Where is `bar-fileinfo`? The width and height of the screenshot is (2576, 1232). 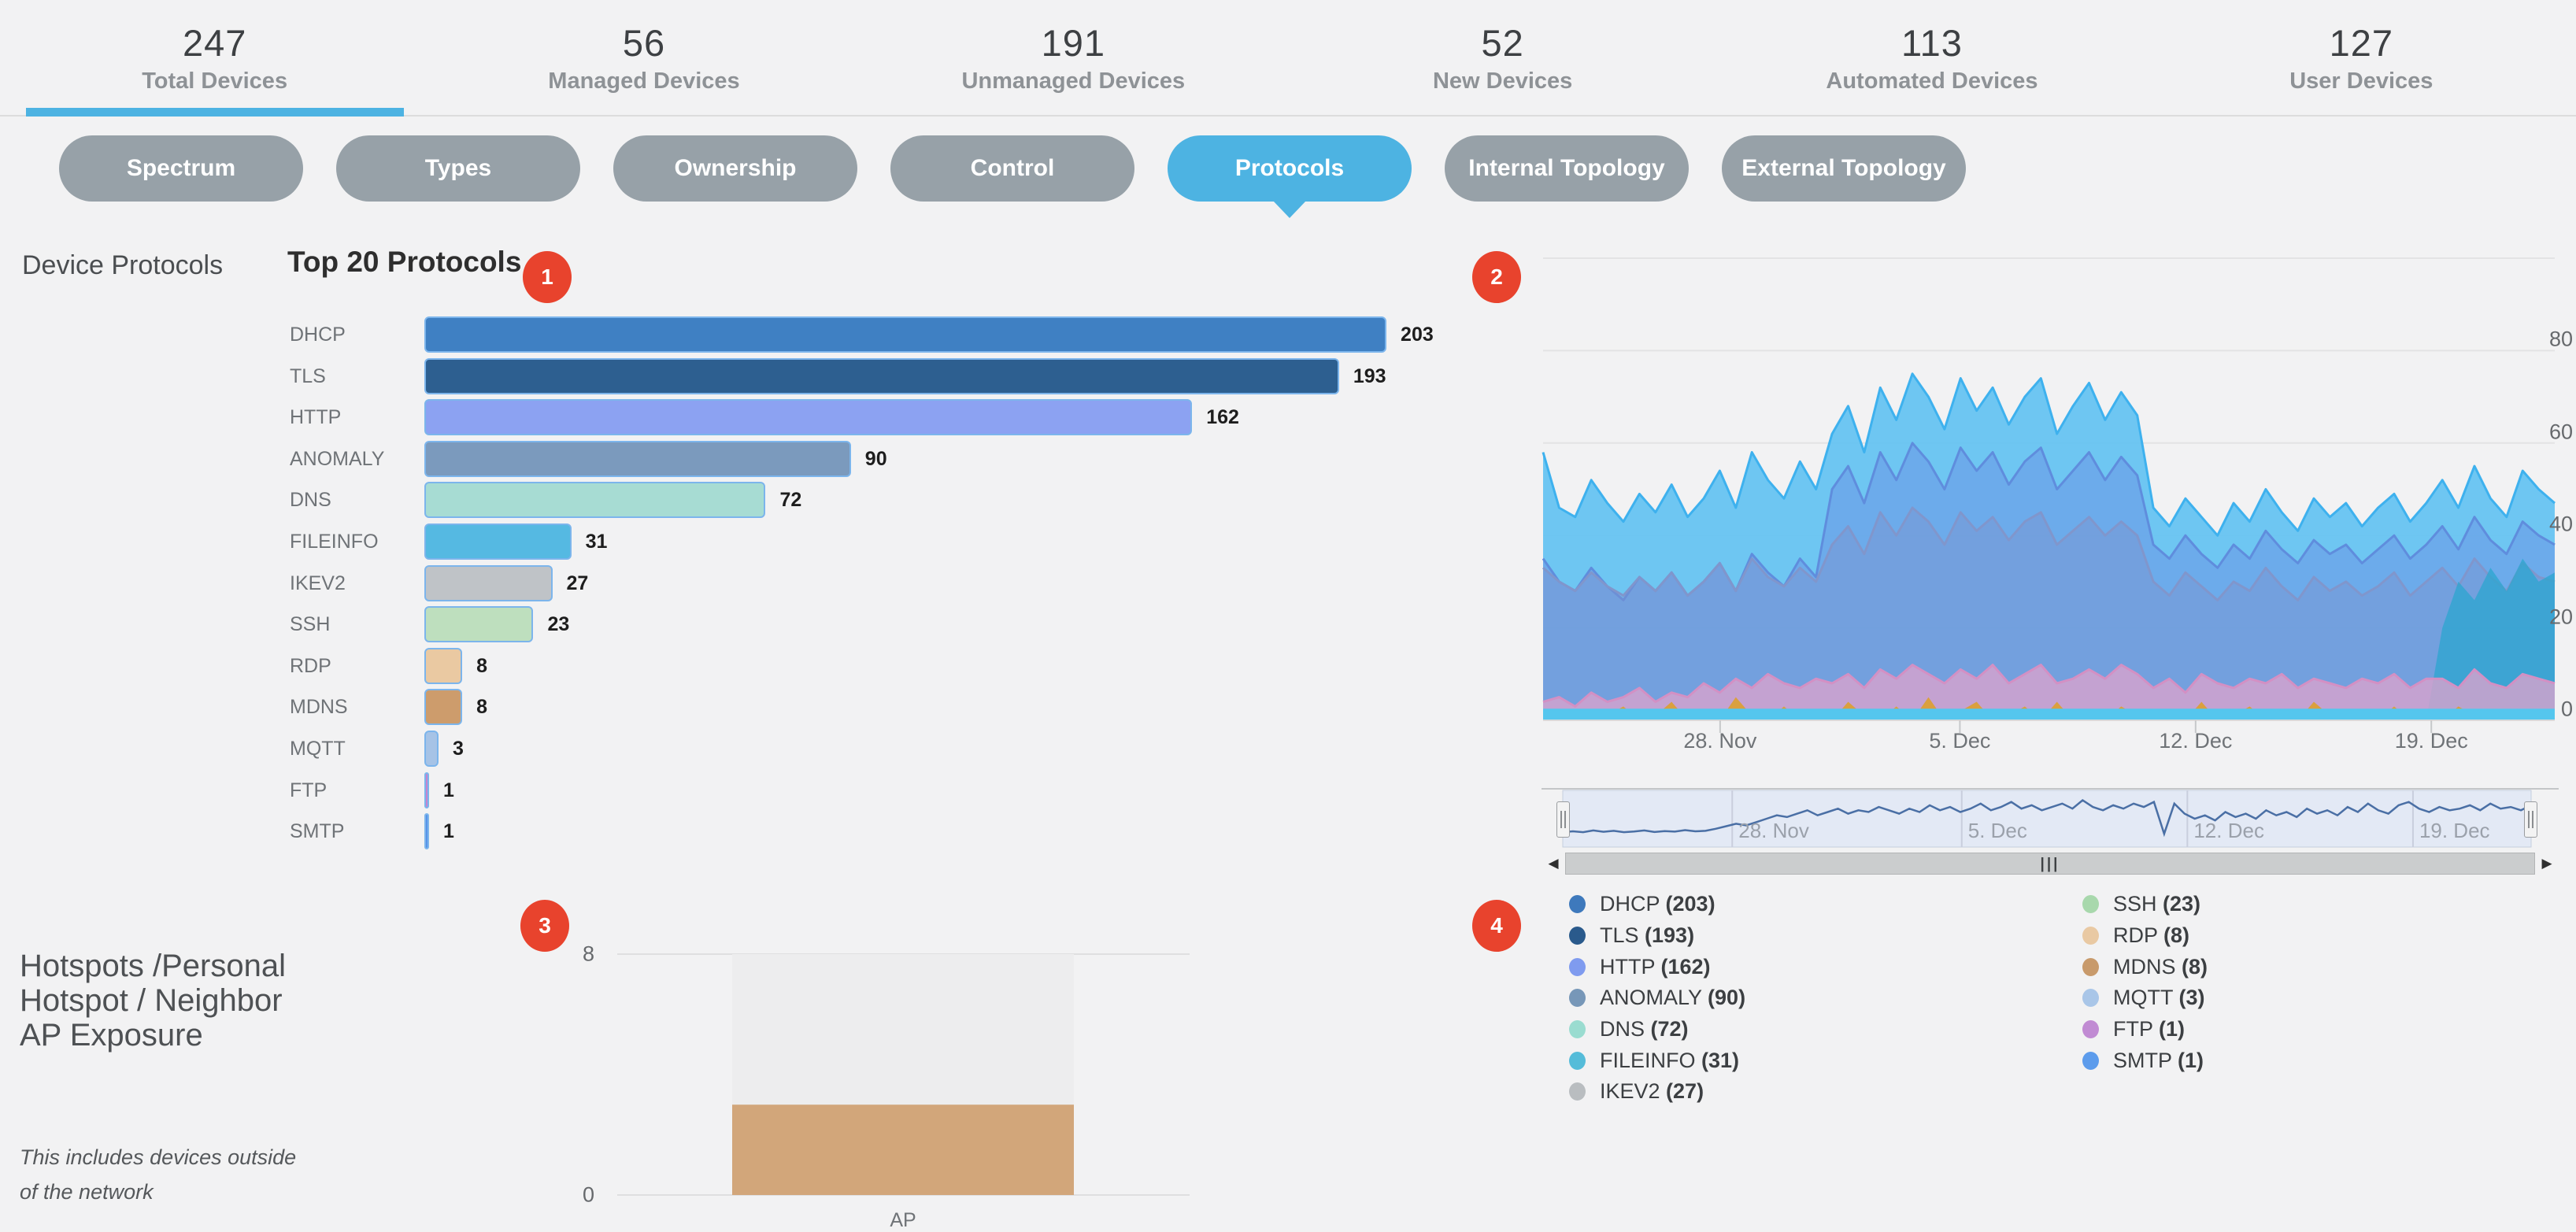 bar-fileinfo is located at coordinates (498, 542).